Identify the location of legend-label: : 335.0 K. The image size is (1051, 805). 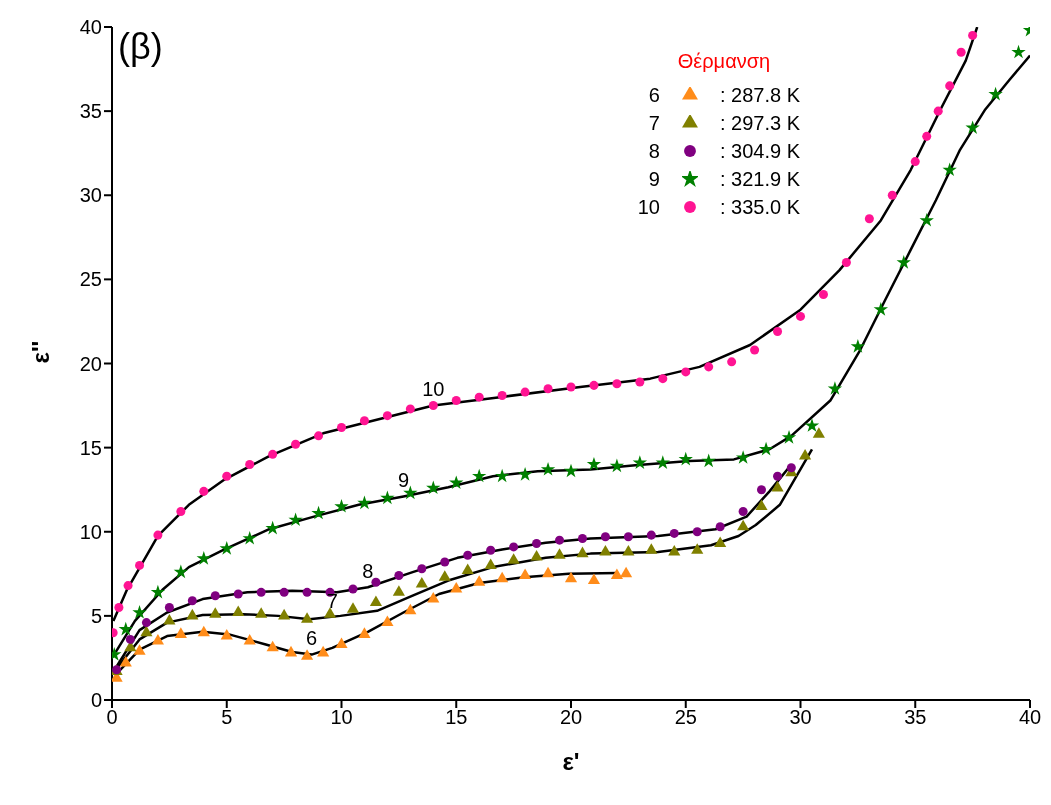
(759, 207).